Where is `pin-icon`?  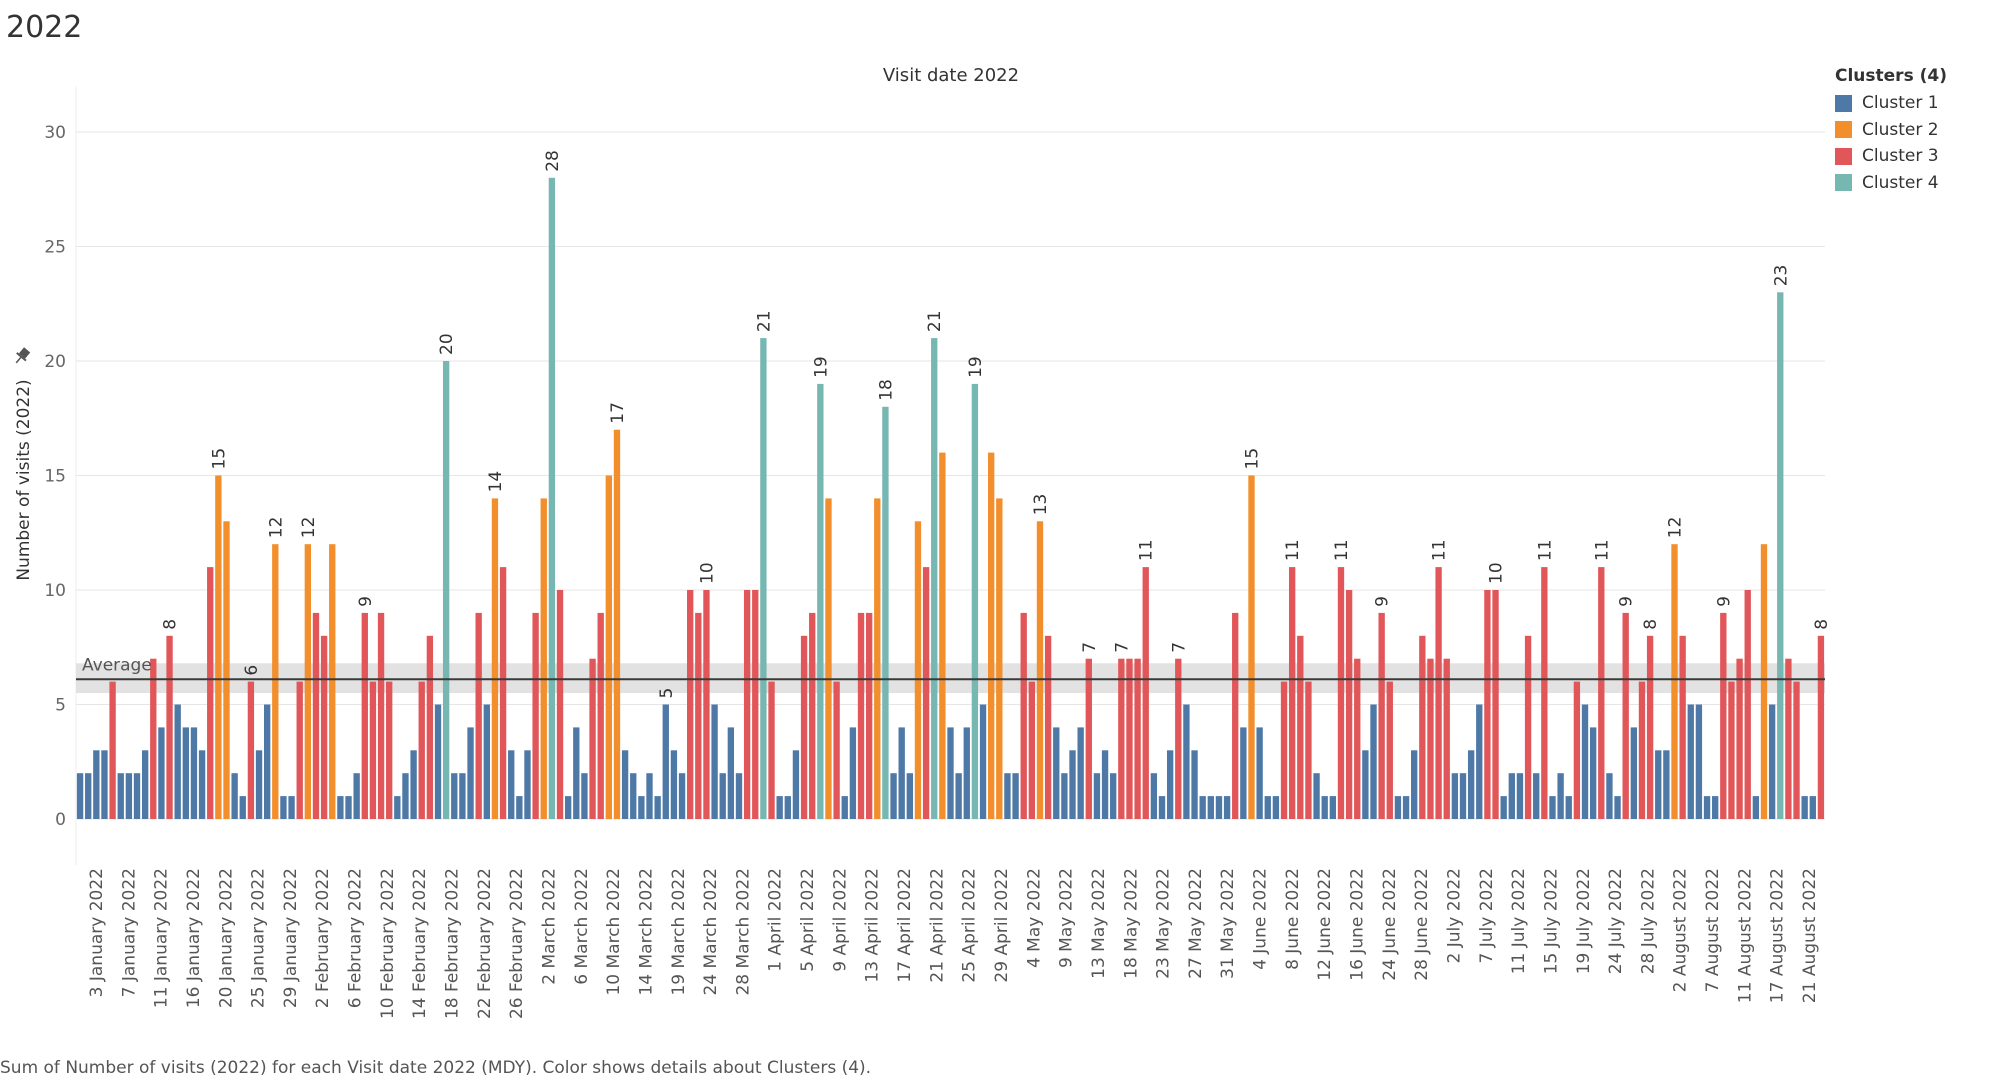
pin-icon is located at coordinates (22, 356).